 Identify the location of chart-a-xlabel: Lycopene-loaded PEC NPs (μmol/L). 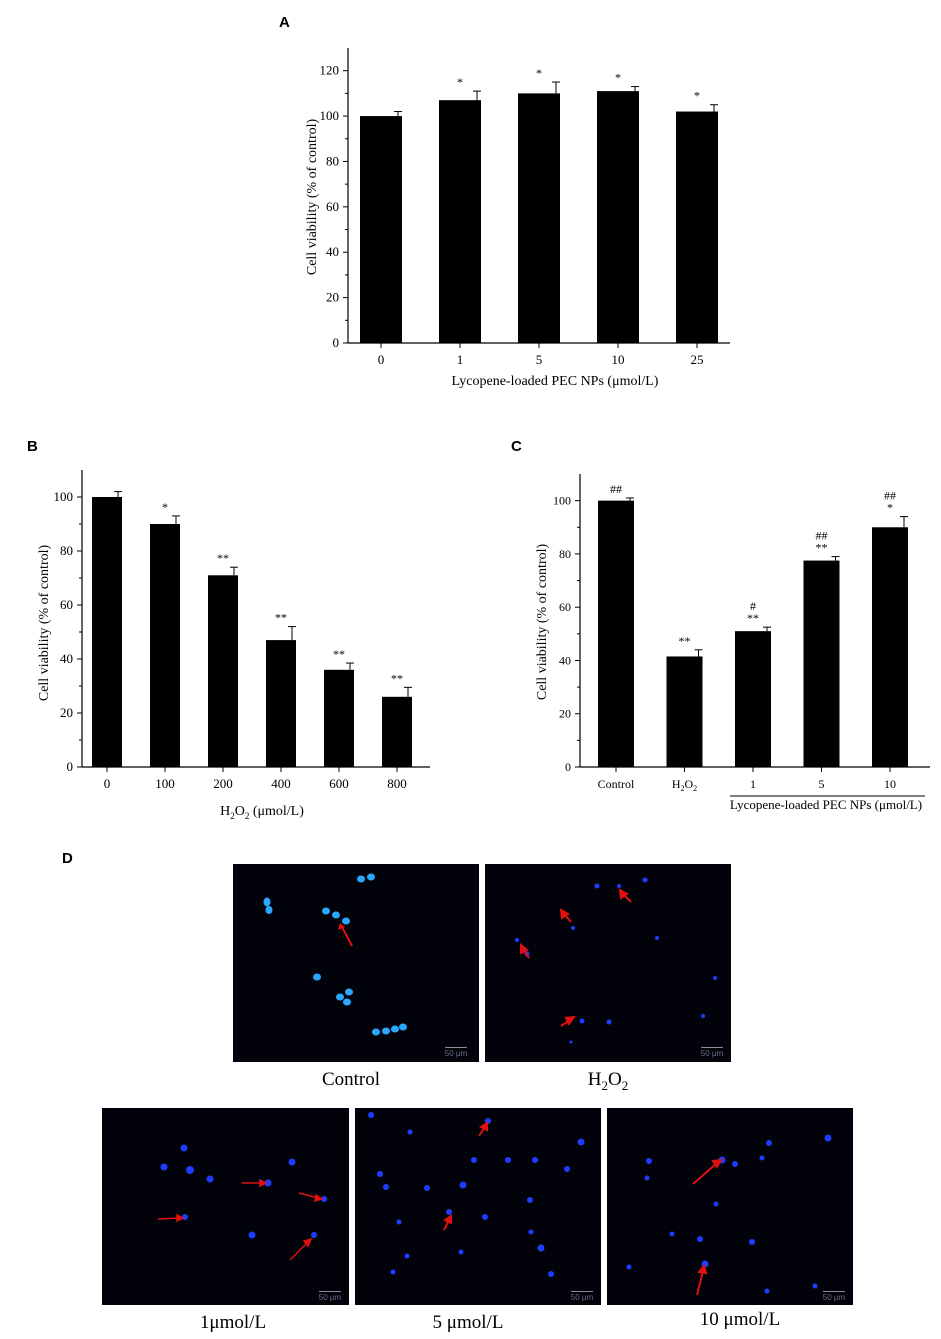
(555, 381).